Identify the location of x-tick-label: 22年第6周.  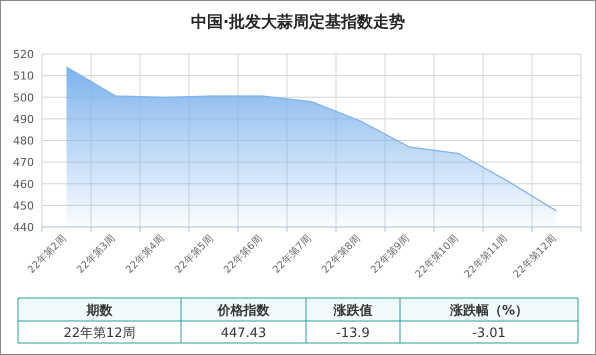
(243, 254).